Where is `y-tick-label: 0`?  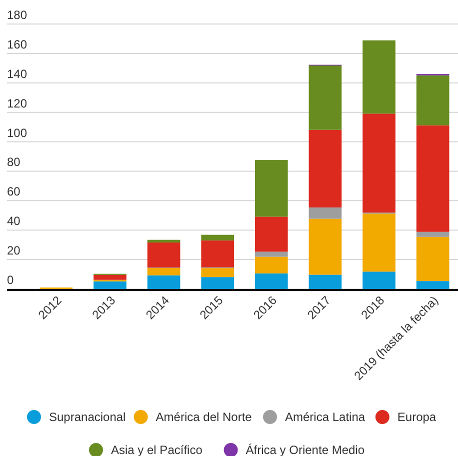 y-tick-label: 0 is located at coordinates (10, 280).